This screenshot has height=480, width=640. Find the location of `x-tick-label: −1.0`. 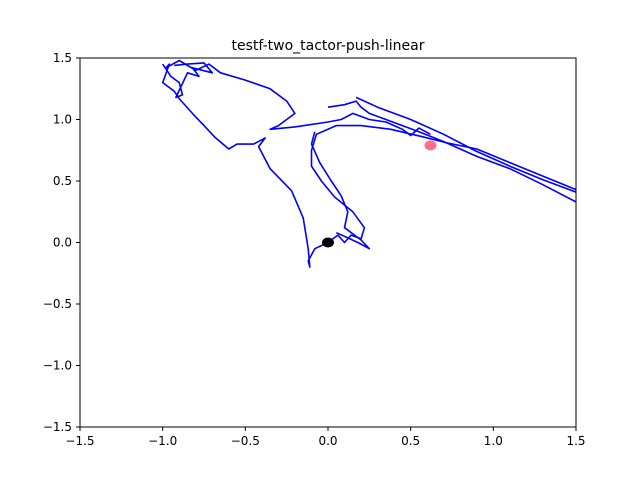

x-tick-label: −1.0 is located at coordinates (162, 441).